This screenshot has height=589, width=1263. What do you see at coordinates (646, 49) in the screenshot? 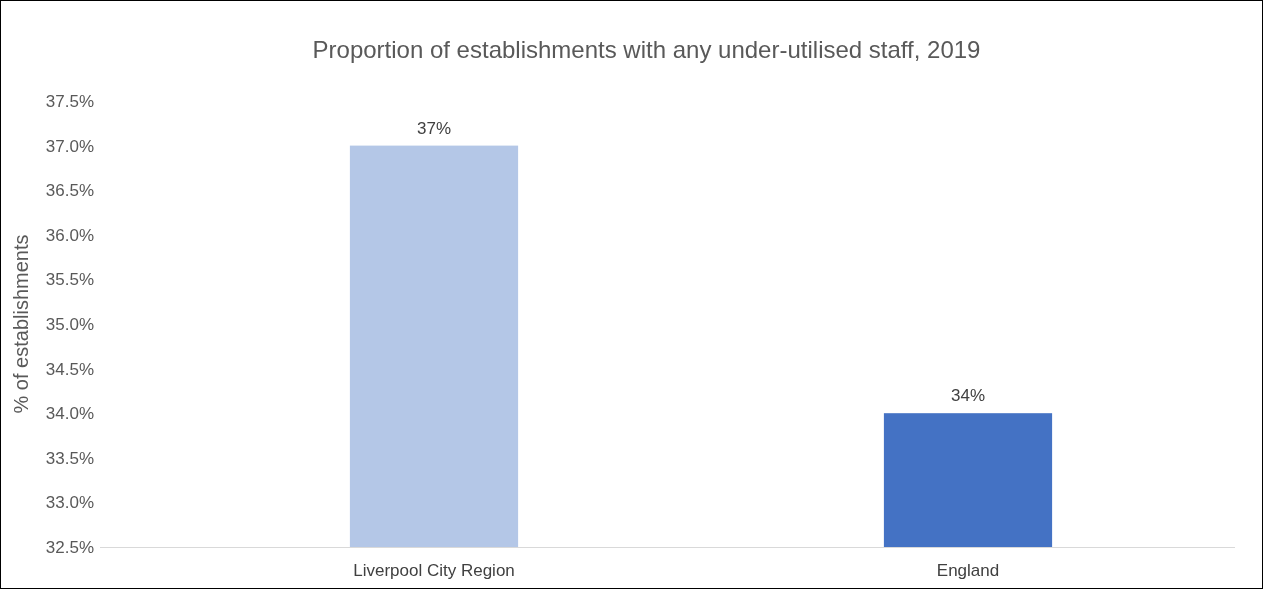
I see `chart-title: Proportion of establishments with any under-utilised staff, 2019` at bounding box center [646, 49].